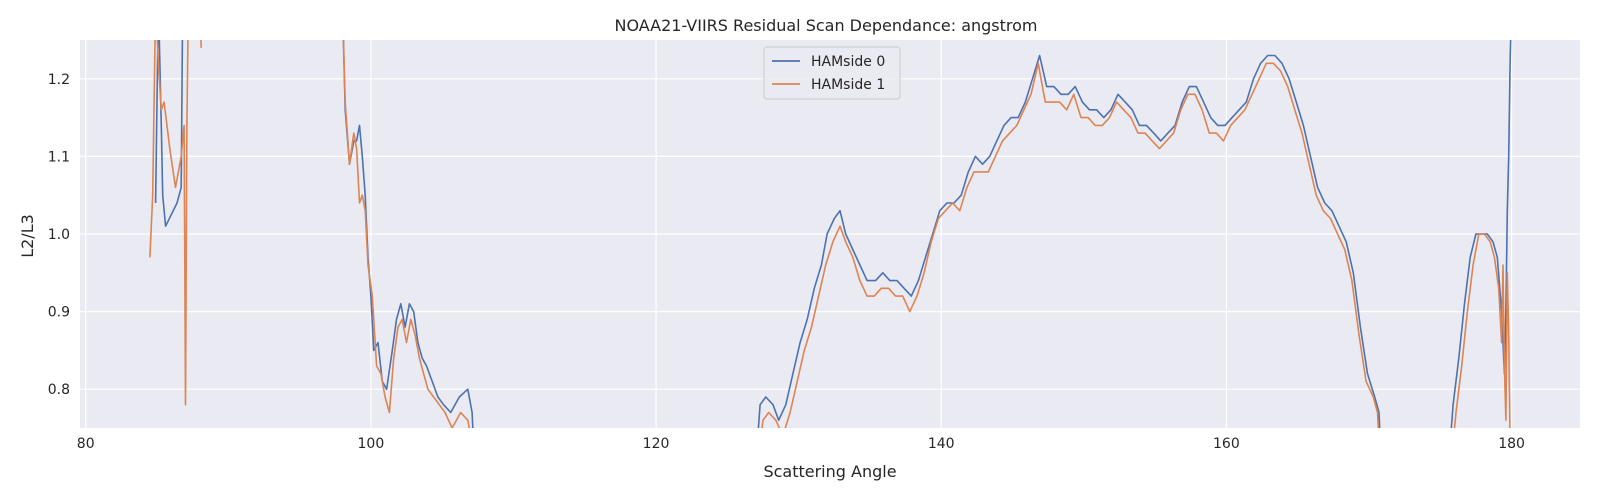  I want to click on y-tick-labels: 0.8 0.9 1.0 1.1 1.2, so click(59, 235).